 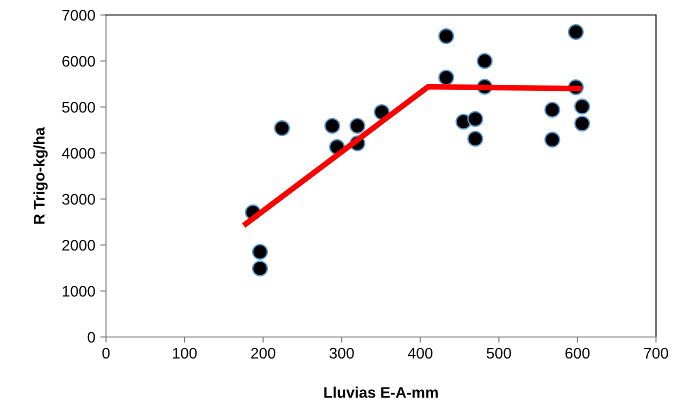 What do you see at coordinates (91, 337) in the screenshot?
I see `y-tick-label: 0` at bounding box center [91, 337].